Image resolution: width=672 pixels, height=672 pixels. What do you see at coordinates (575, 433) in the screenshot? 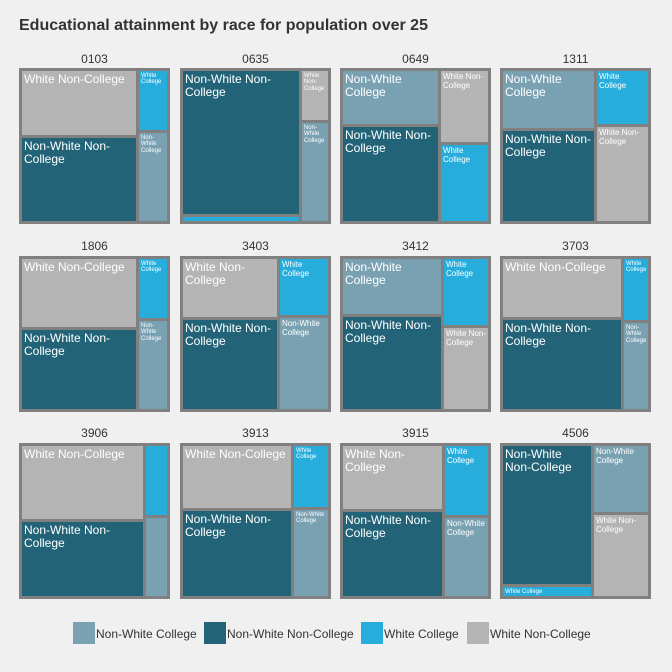
I see `panel-title: 4506` at bounding box center [575, 433].